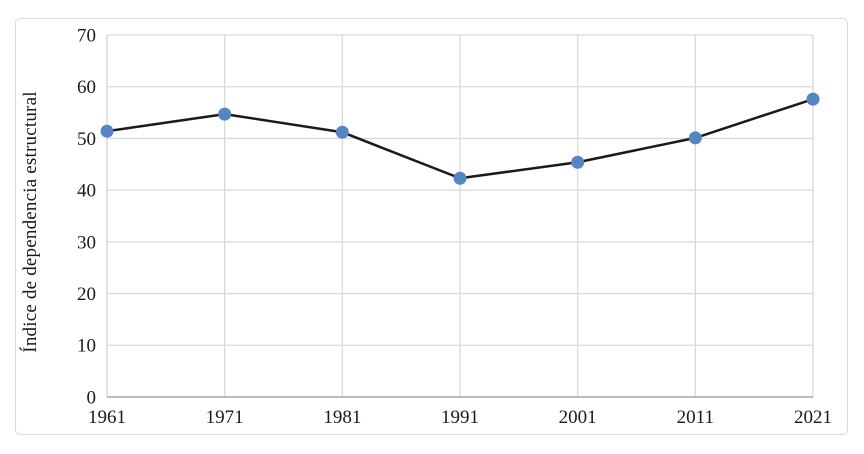 The width and height of the screenshot is (864, 454). Describe the element at coordinates (695, 417) in the screenshot. I see `x-tick-label: 2011` at that location.